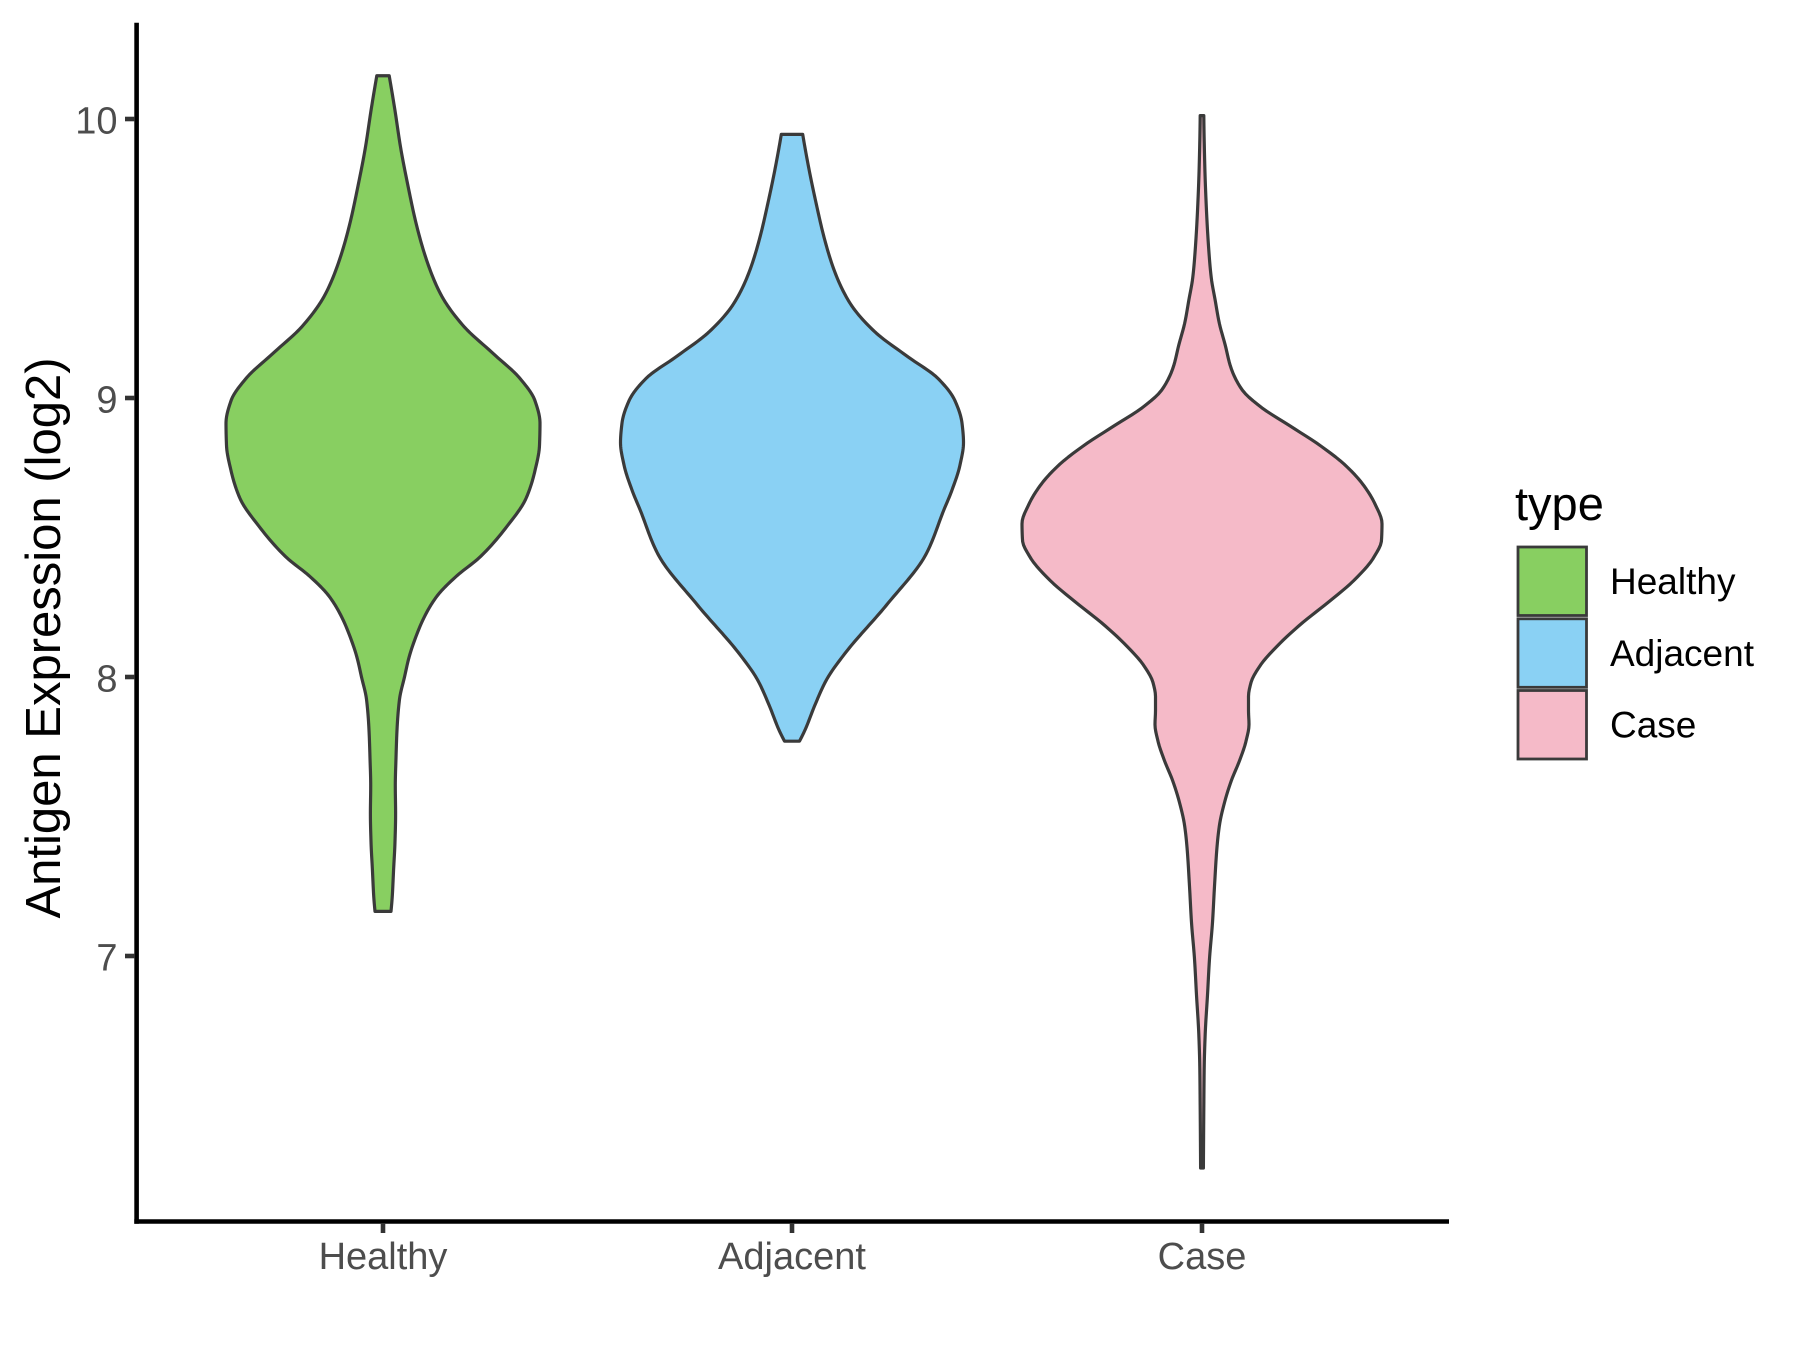 The image size is (1800, 1350). What do you see at coordinates (106, 959) in the screenshot?
I see `svg-text: 7` at bounding box center [106, 959].